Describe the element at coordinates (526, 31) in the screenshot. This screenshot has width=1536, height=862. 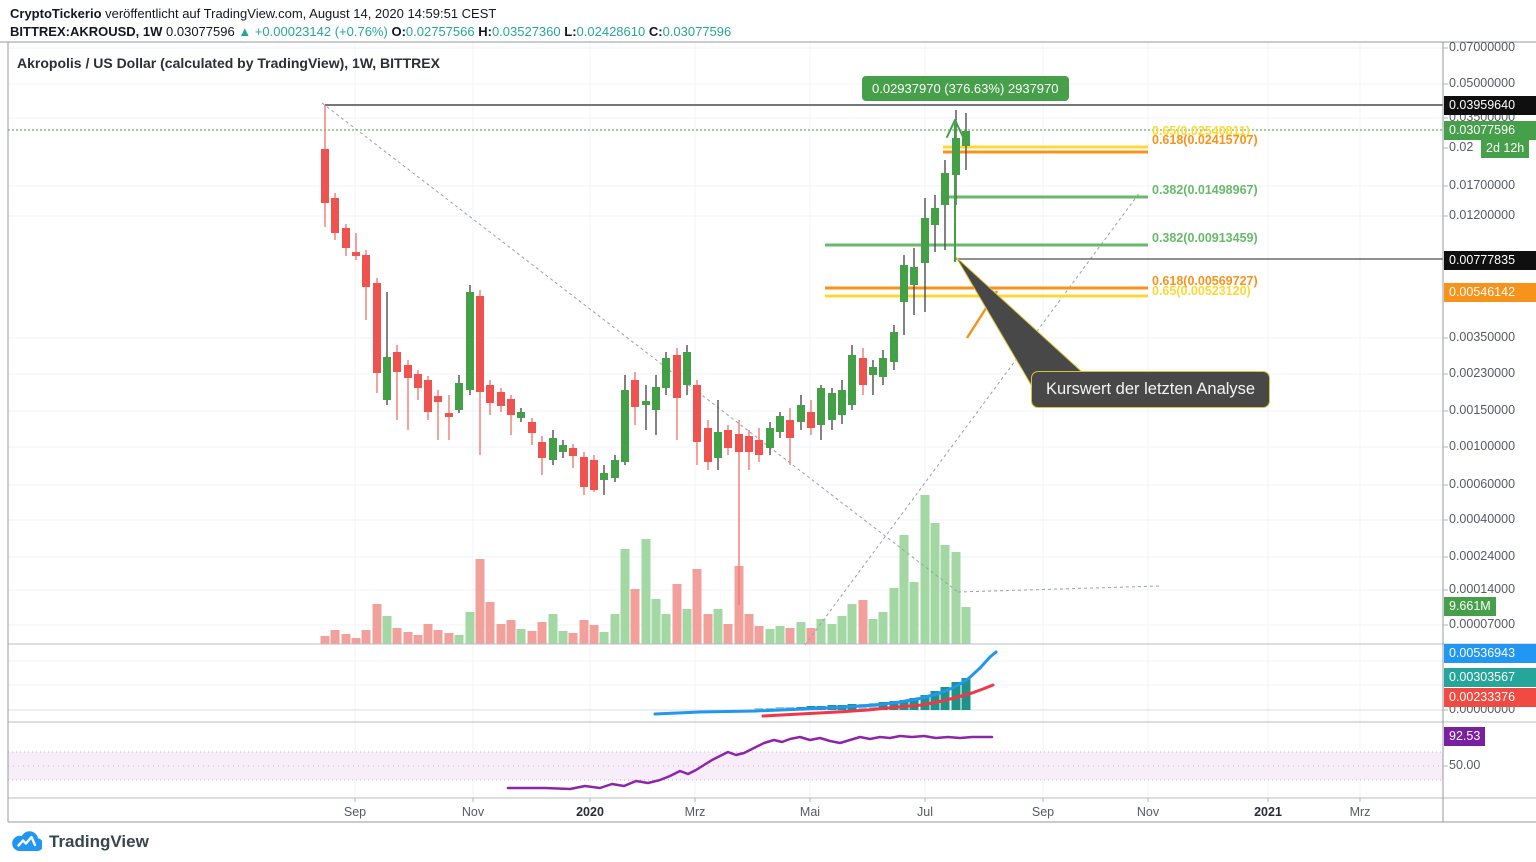
I see `high-value: 0.03527360` at that location.